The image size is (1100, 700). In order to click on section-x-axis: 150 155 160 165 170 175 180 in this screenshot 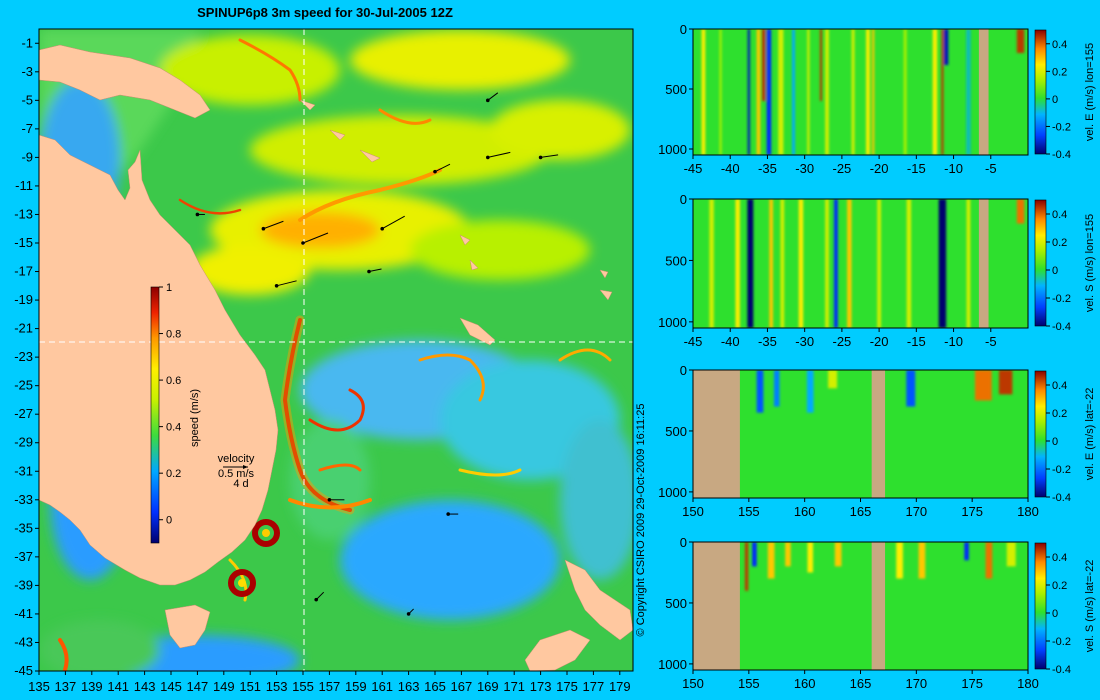, I will do `click(860, 680)`.